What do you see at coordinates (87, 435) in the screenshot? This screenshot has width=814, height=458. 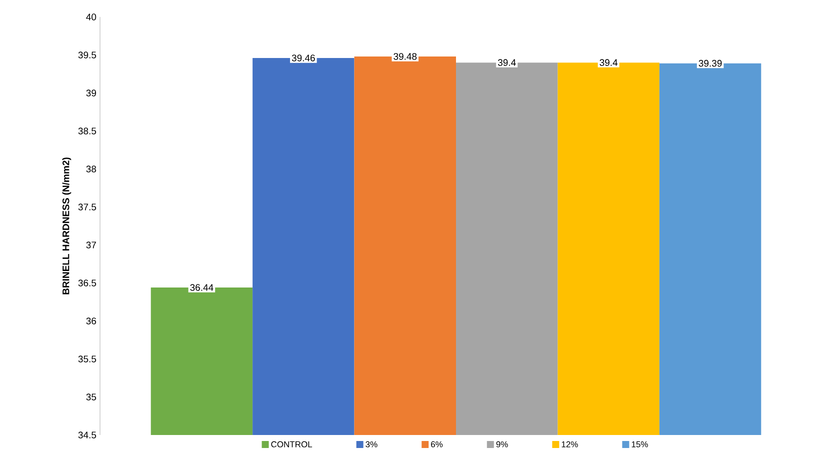 I see `y-tick-label: 34.5` at bounding box center [87, 435].